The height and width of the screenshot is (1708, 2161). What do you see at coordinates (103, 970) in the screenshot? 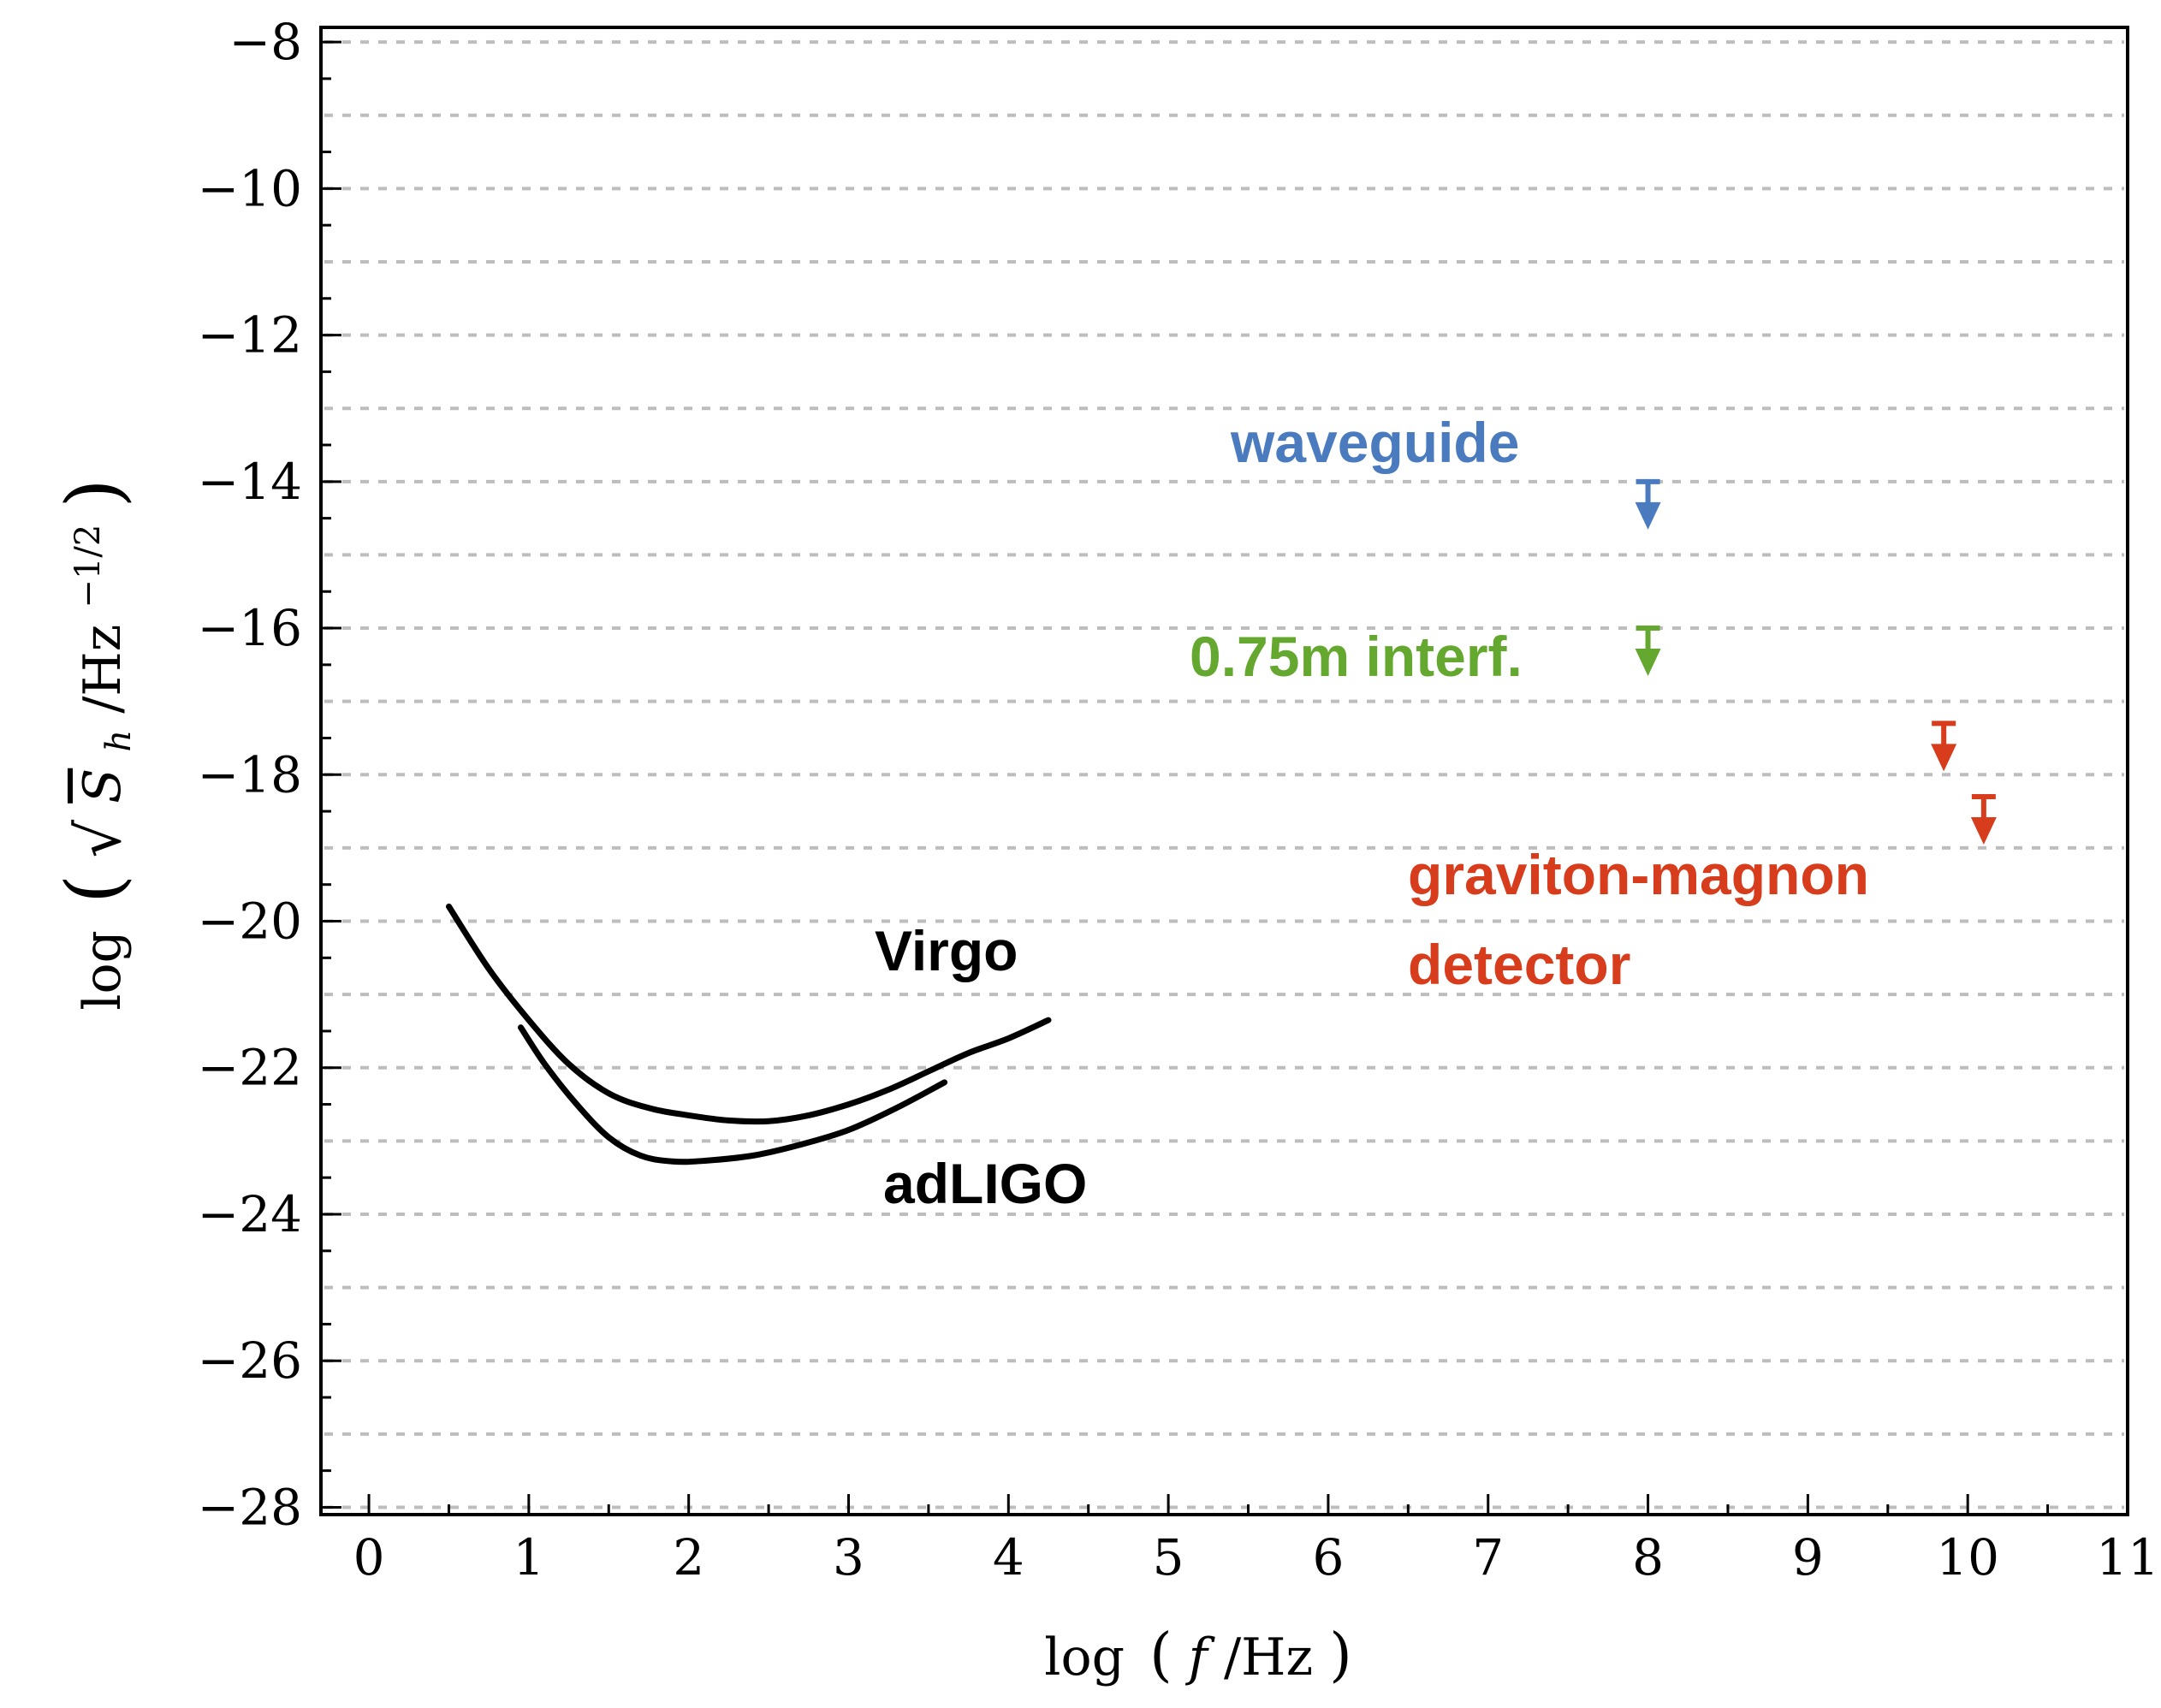
I see `y-axis-label-log: log` at bounding box center [103, 970].